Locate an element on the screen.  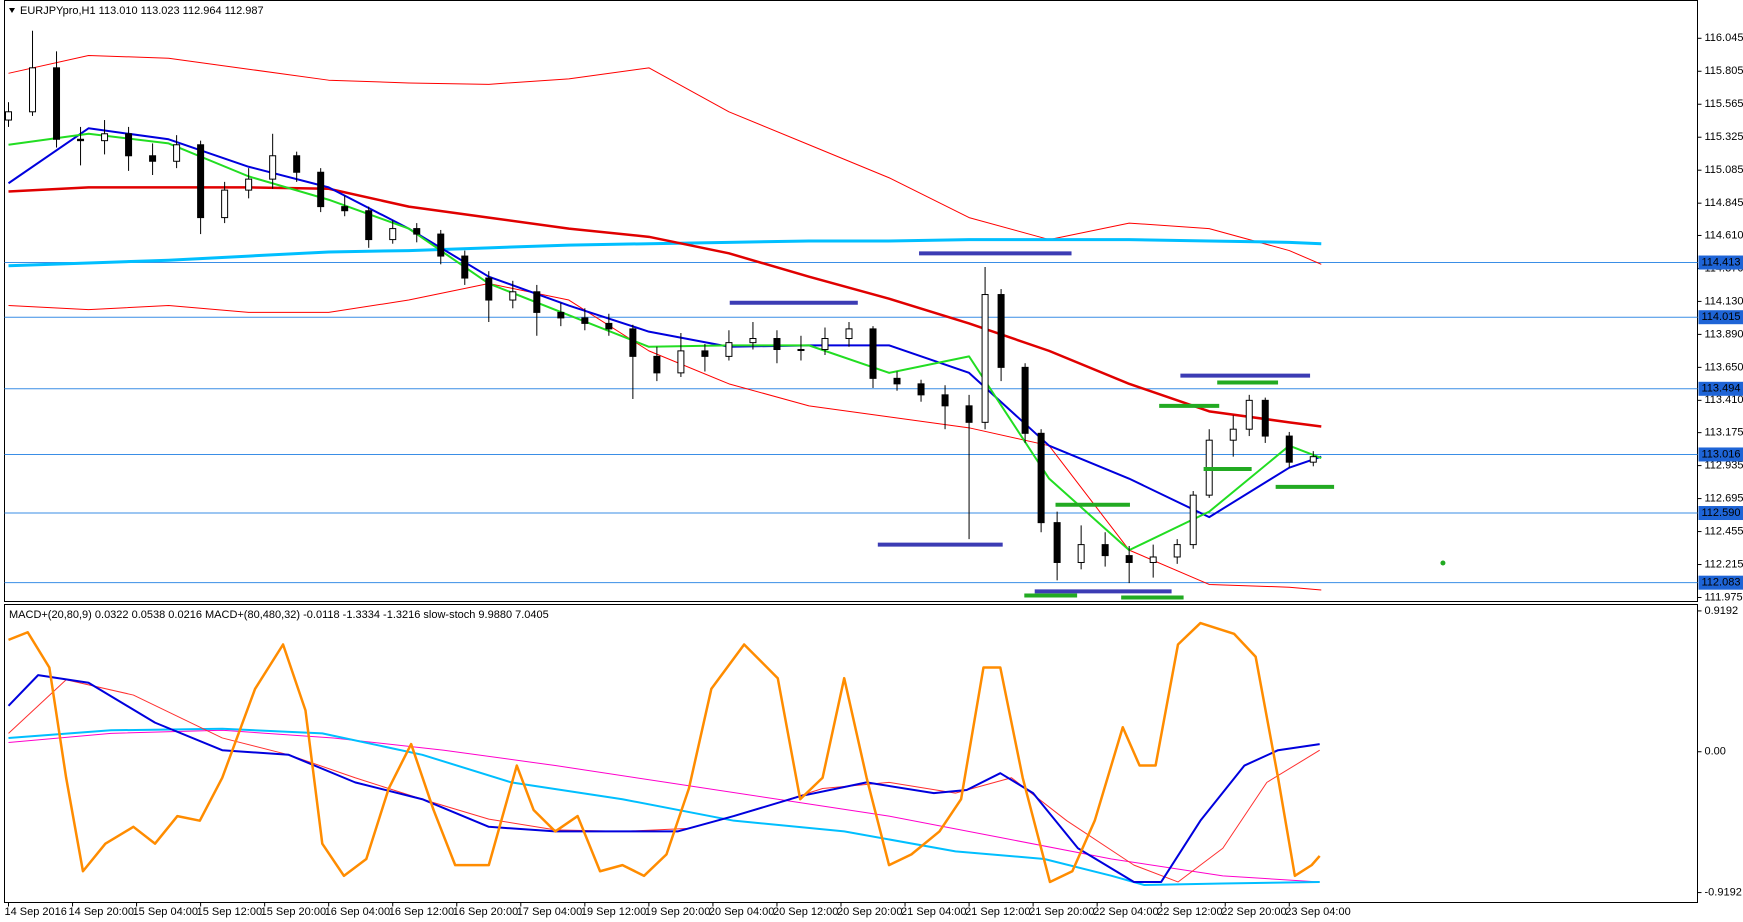
y-tick-label: 113.175 is located at coordinates (1724, 433).